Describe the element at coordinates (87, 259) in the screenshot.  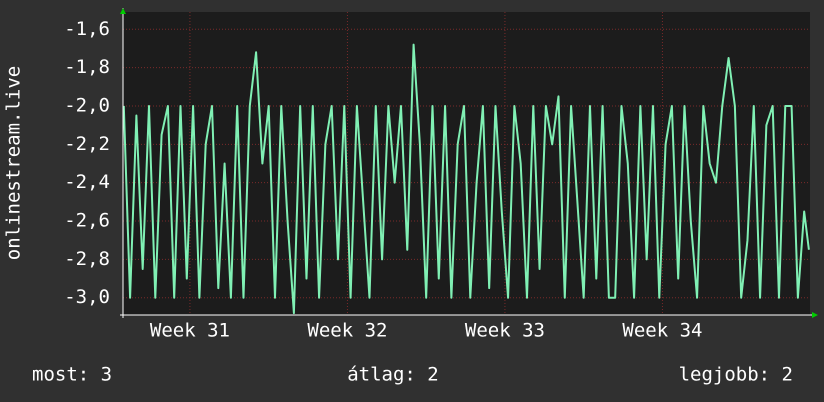
I see `y-tick-label: -2,8` at that location.